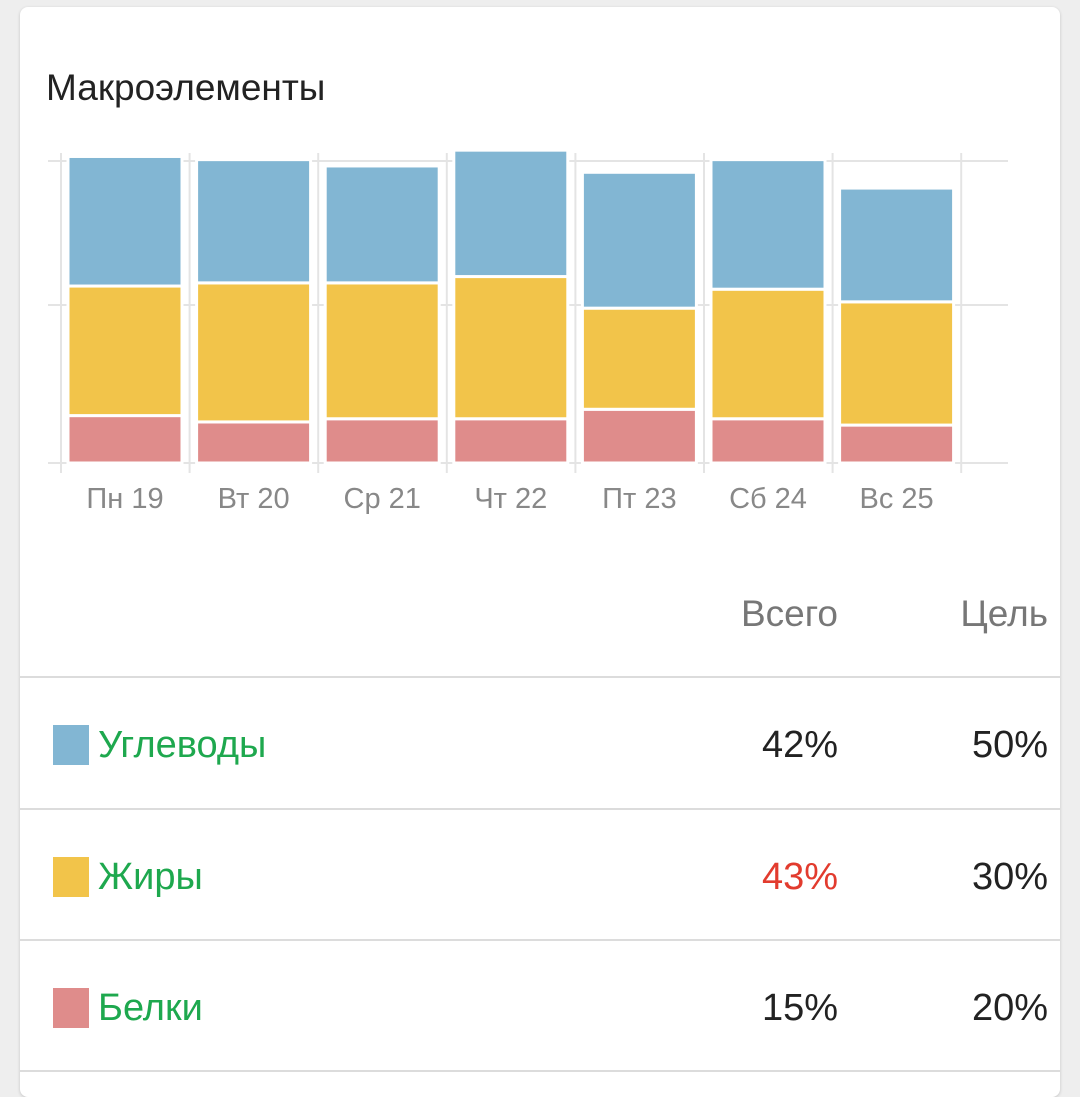 This screenshot has height=1097, width=1080. What do you see at coordinates (799, 745) in the screenshot?
I see `macro-total: 42%` at bounding box center [799, 745].